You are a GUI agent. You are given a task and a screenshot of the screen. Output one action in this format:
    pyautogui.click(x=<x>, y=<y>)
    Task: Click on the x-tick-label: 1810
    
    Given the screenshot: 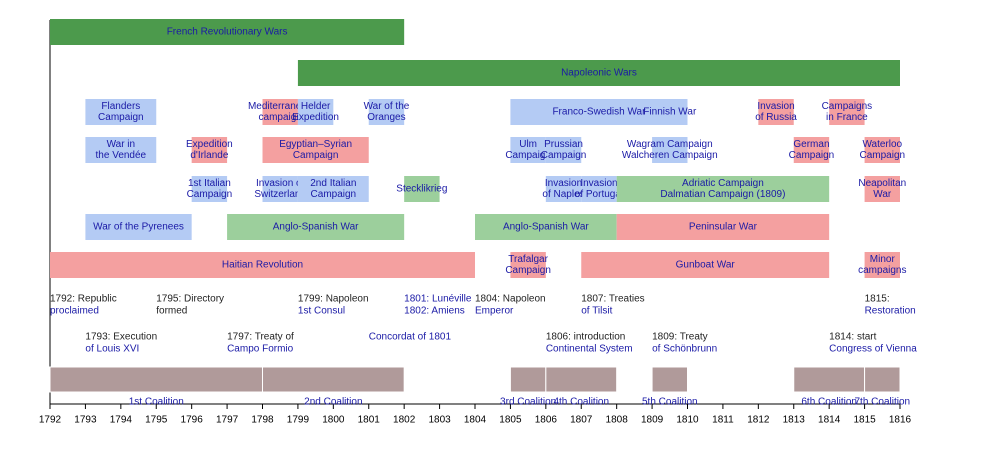 What is the action you would take?
    pyautogui.click(x=687, y=420)
    